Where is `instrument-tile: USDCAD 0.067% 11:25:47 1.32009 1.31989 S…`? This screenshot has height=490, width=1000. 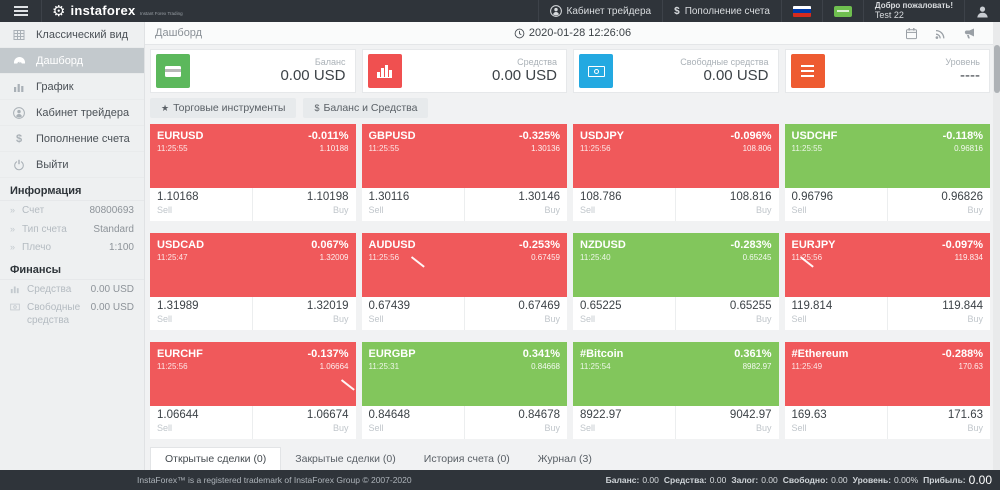 instrument-tile: USDCAD 0.067% 11:25:47 1.32009 1.31989 S… is located at coordinates (253, 281).